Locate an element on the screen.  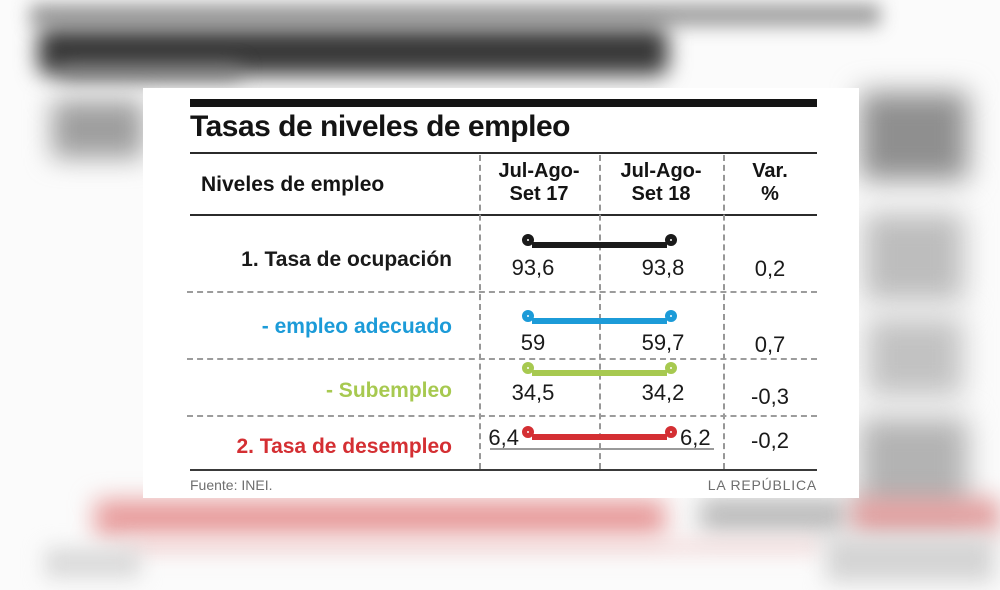
blurred-background-red-line is located at coordinates (470, 546).